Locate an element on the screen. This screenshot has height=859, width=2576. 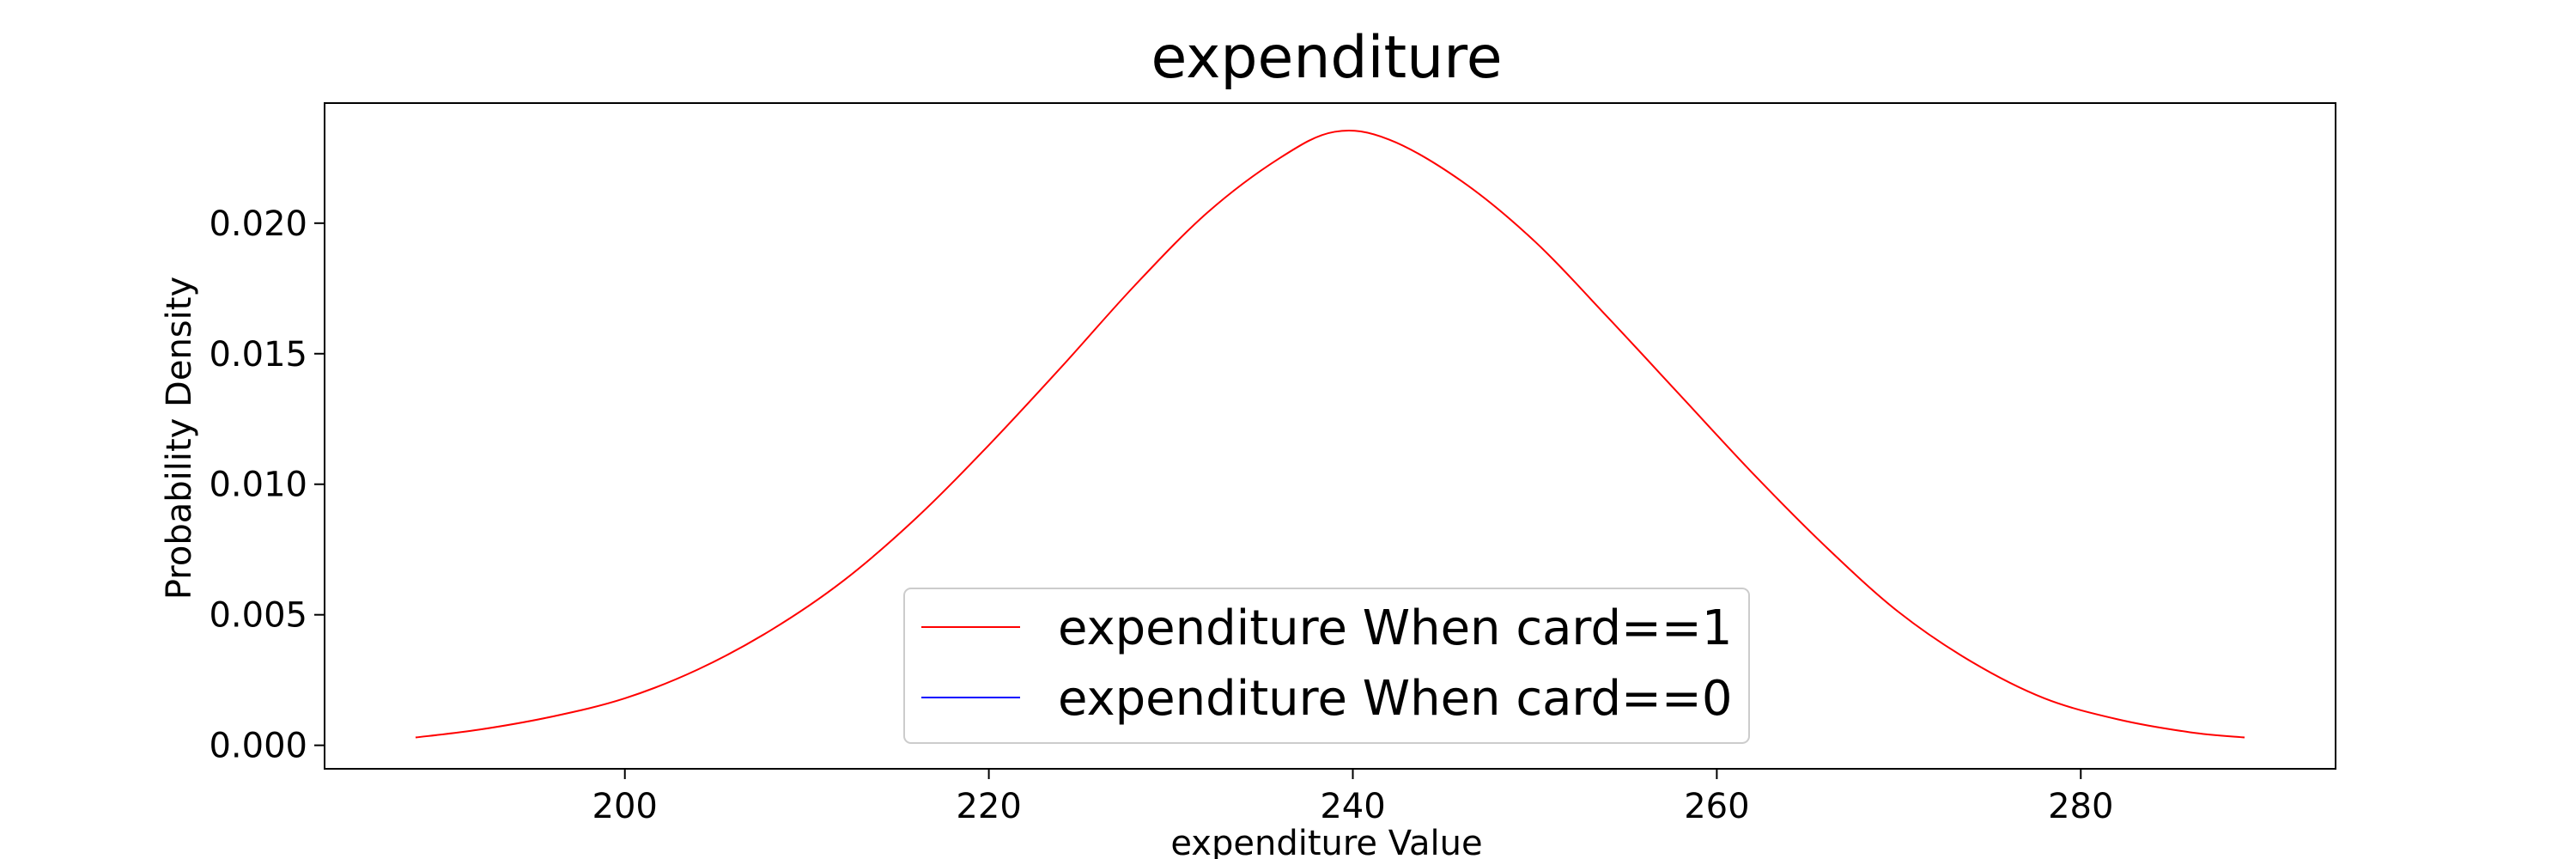
legend-label-1: expenditure When card==1 is located at coordinates (1395, 628).